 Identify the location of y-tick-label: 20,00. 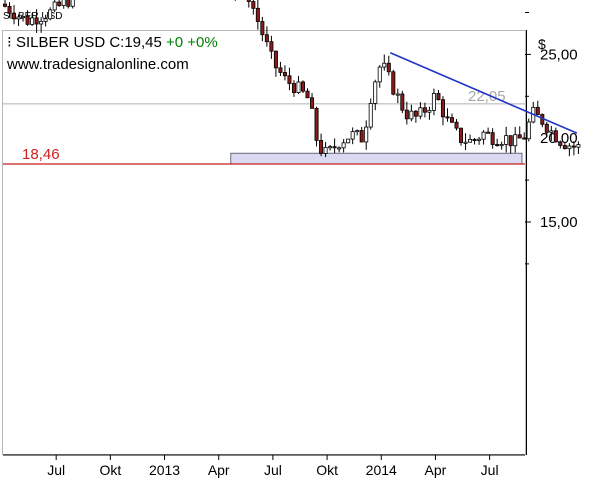
(559, 138).